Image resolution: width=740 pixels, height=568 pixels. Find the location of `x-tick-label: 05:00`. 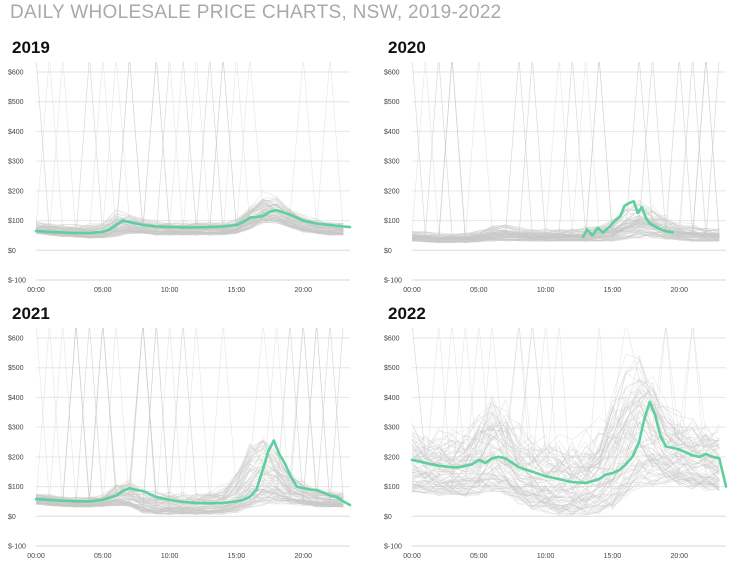

x-tick-label: 05:00 is located at coordinates (479, 290).